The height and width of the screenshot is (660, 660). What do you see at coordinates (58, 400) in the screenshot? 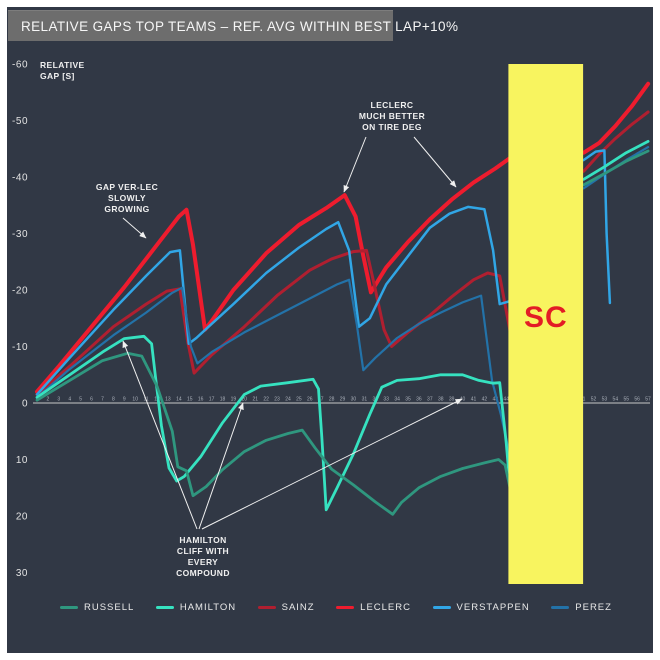
I see `lap-tick-label: 3` at bounding box center [58, 400].